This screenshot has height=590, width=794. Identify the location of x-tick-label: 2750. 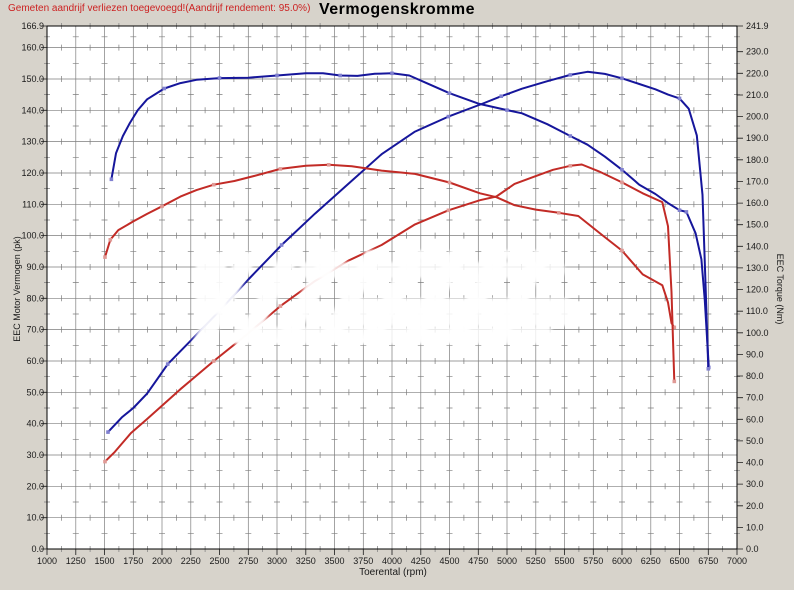
(248, 561).